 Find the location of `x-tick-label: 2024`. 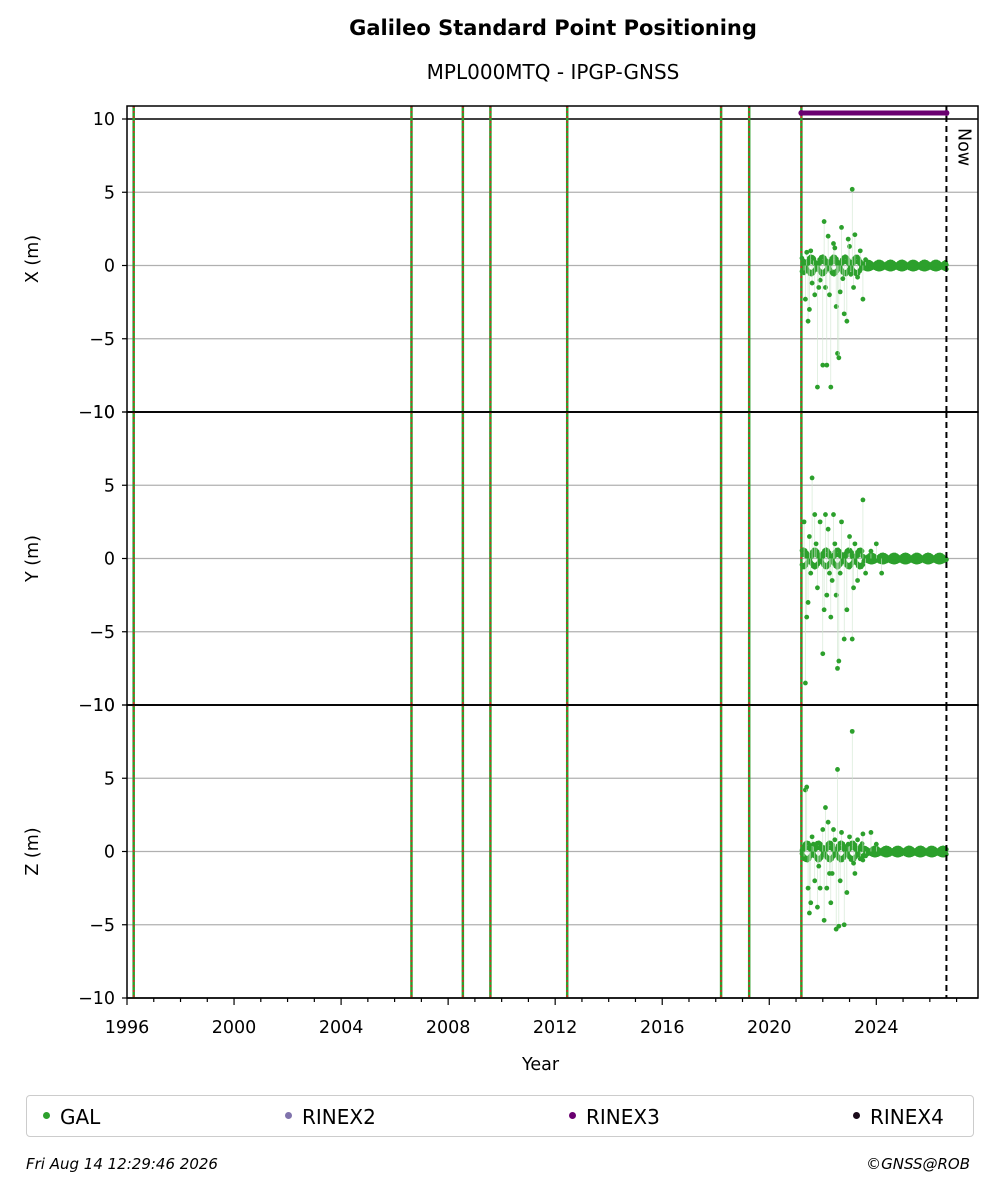

x-tick-label: 2024 is located at coordinates (876, 1028).